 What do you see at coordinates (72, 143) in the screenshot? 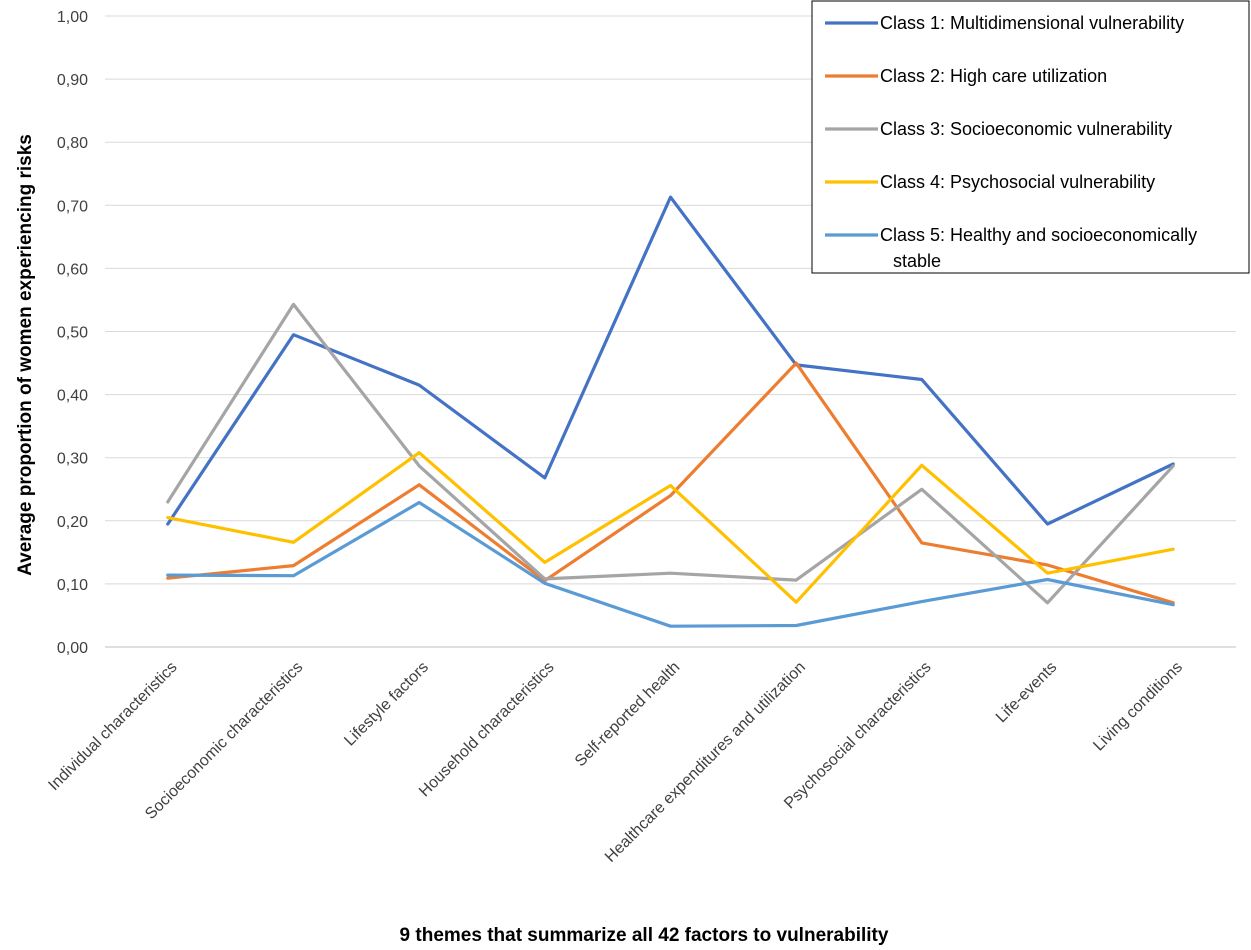
I see `y-tick-label: 0,80` at bounding box center [72, 143].